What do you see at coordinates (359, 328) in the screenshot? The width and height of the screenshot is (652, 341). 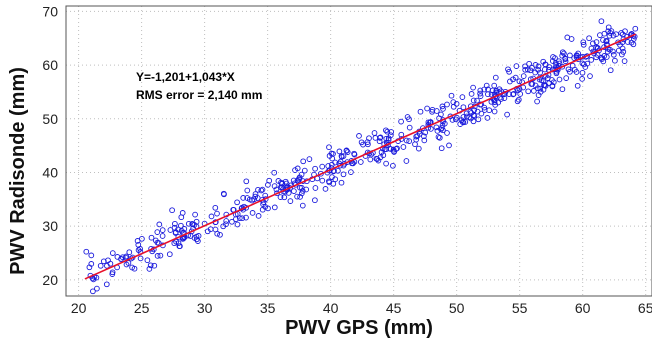 I see `x-axis-title: PWV GPS (mm)` at bounding box center [359, 328].